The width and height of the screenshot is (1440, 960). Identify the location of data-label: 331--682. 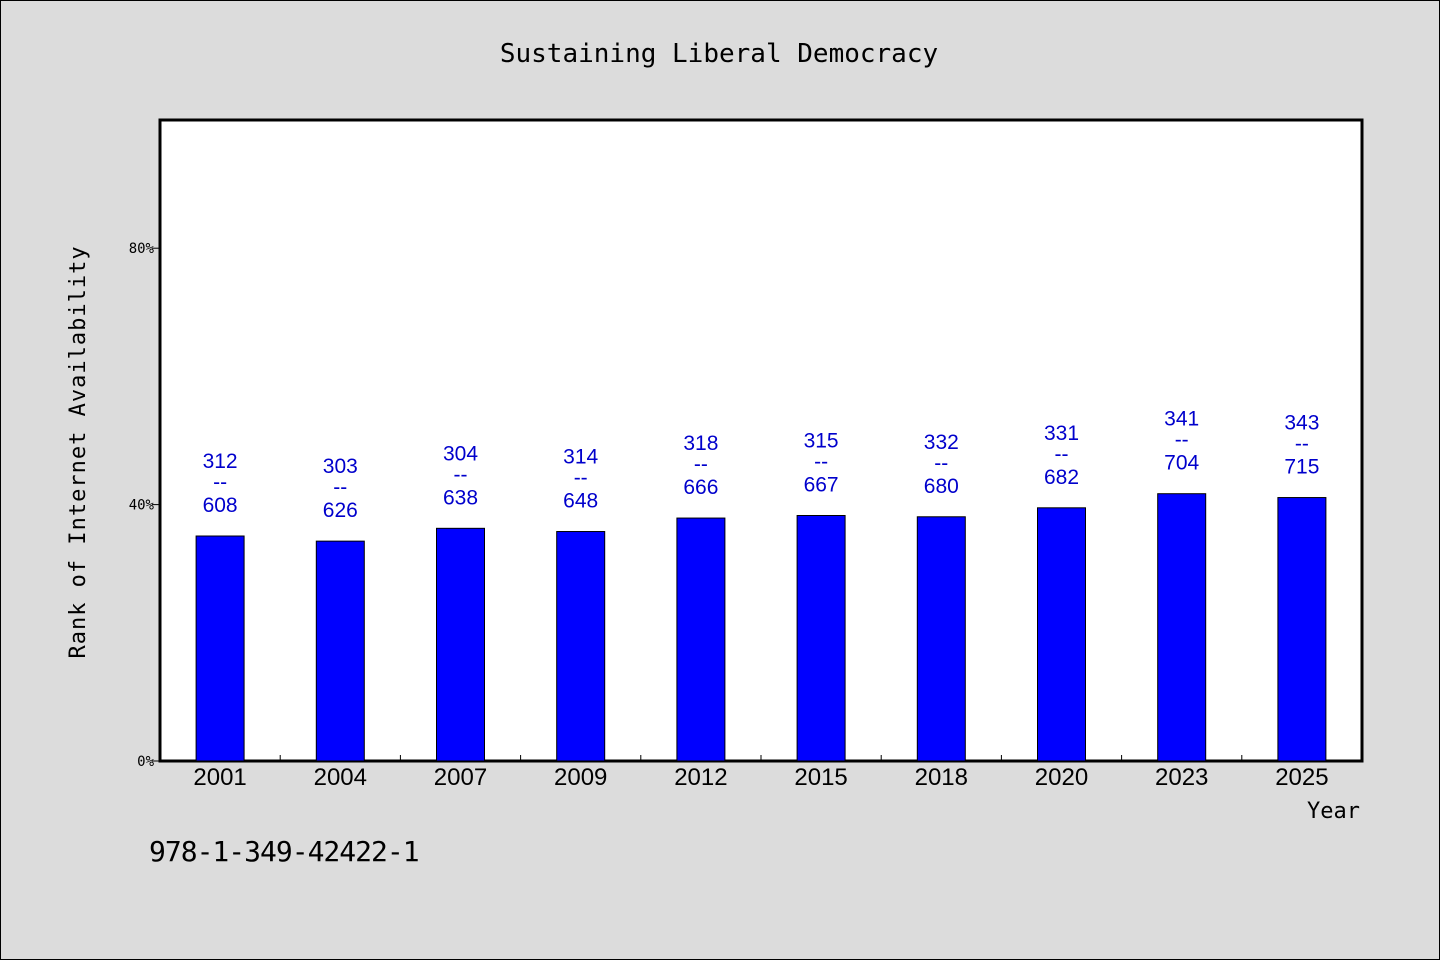
(1061, 455).